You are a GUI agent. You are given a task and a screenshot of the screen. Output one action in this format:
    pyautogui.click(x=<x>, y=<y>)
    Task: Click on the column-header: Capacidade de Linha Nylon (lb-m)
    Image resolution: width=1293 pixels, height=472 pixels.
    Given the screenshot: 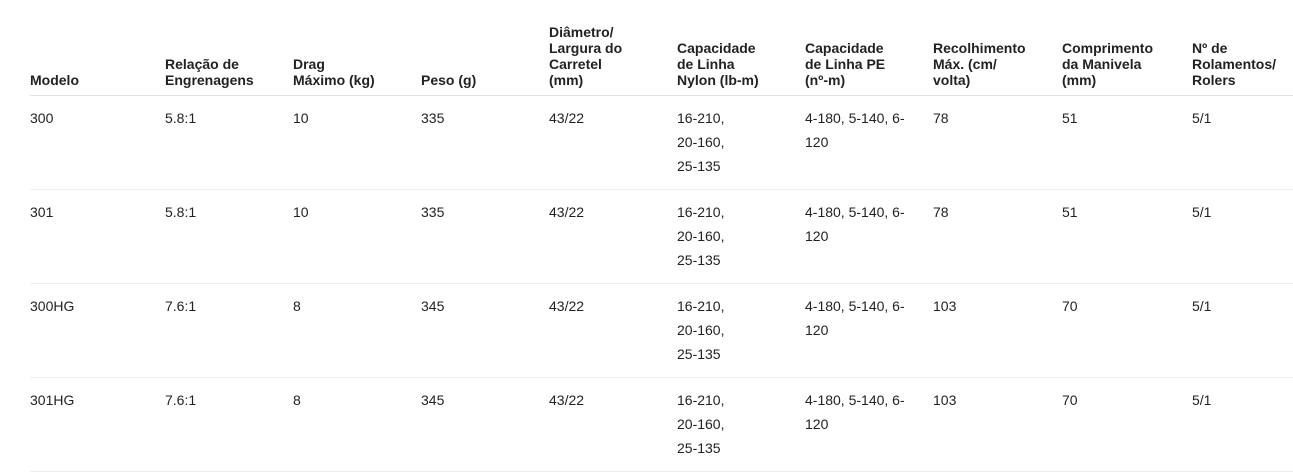 What is the action you would take?
    pyautogui.click(x=741, y=48)
    